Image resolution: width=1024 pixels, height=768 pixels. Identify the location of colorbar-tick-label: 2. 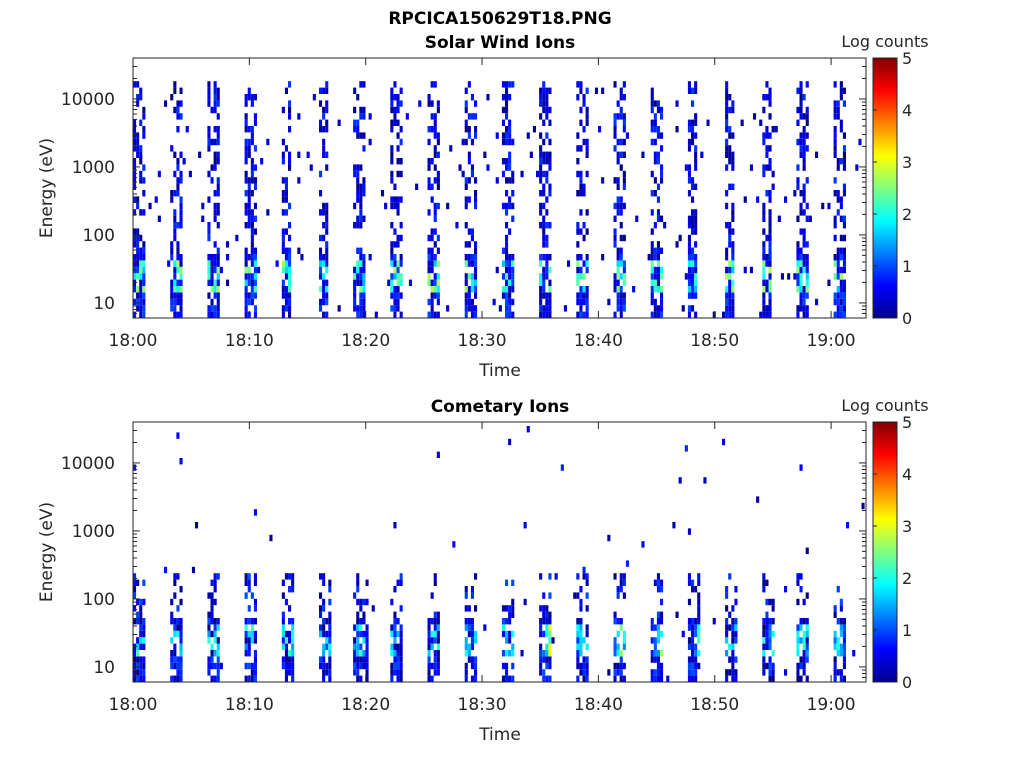
(907, 214).